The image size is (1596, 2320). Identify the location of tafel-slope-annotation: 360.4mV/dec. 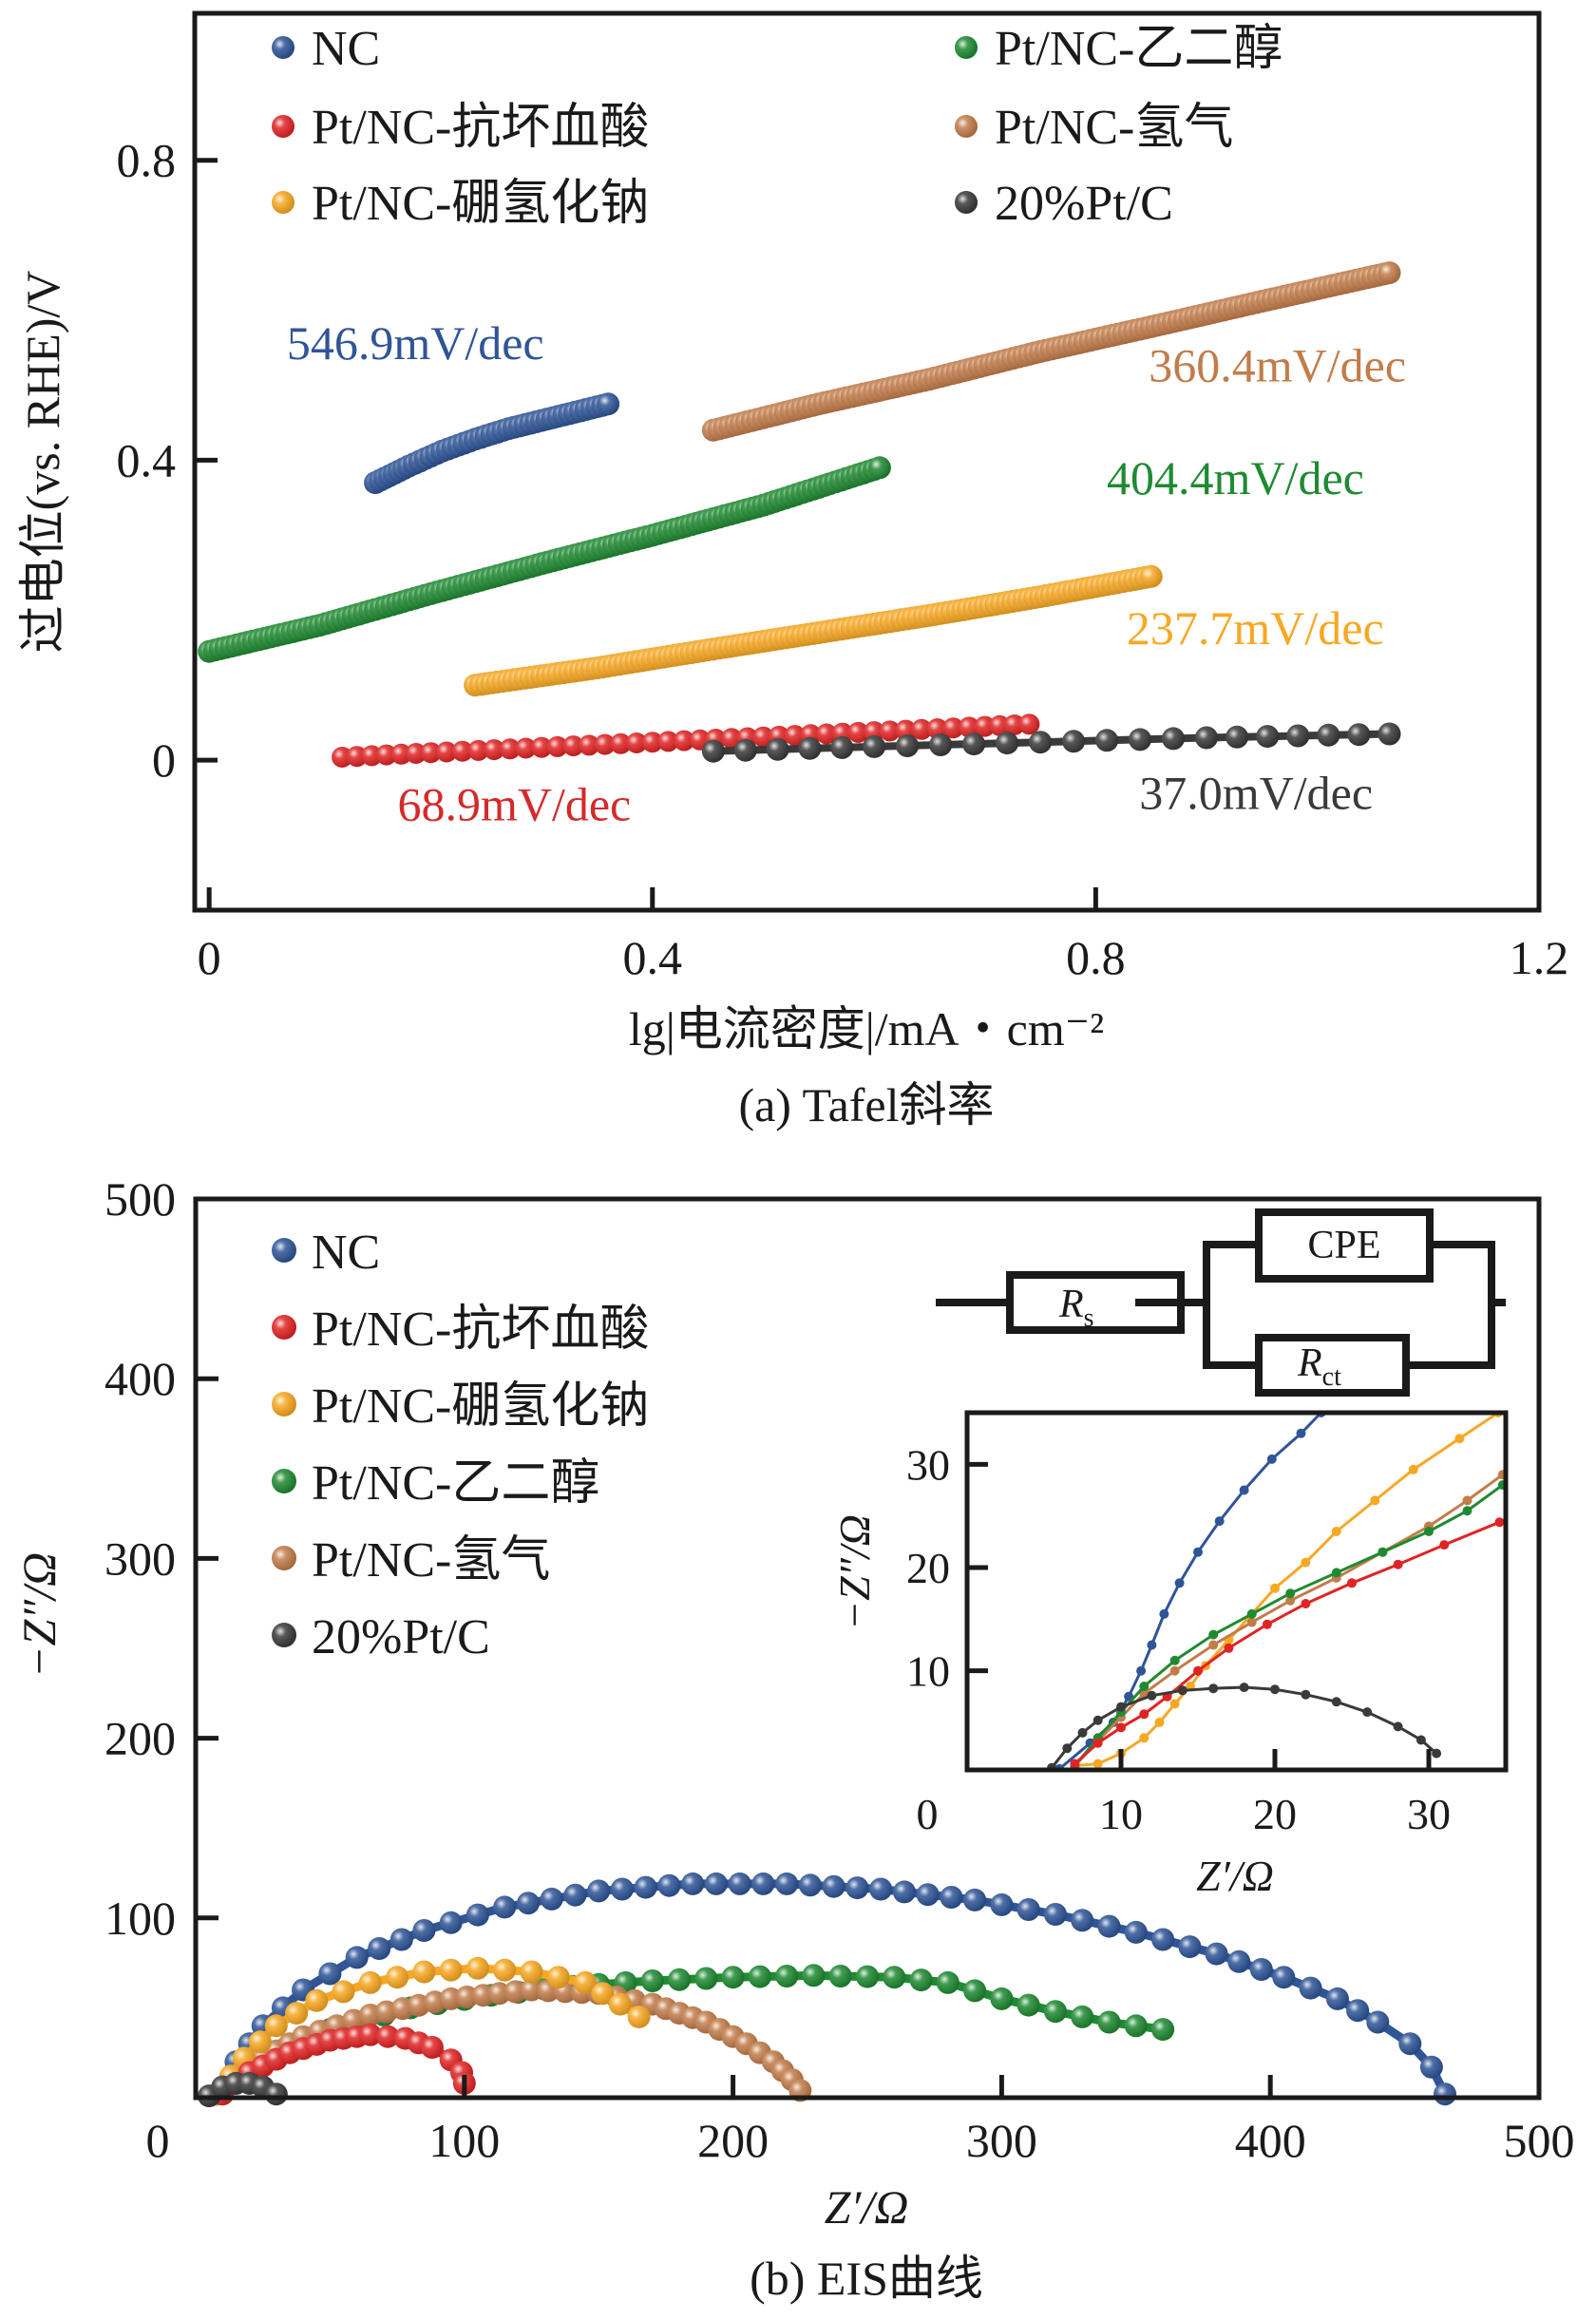
(1277, 365).